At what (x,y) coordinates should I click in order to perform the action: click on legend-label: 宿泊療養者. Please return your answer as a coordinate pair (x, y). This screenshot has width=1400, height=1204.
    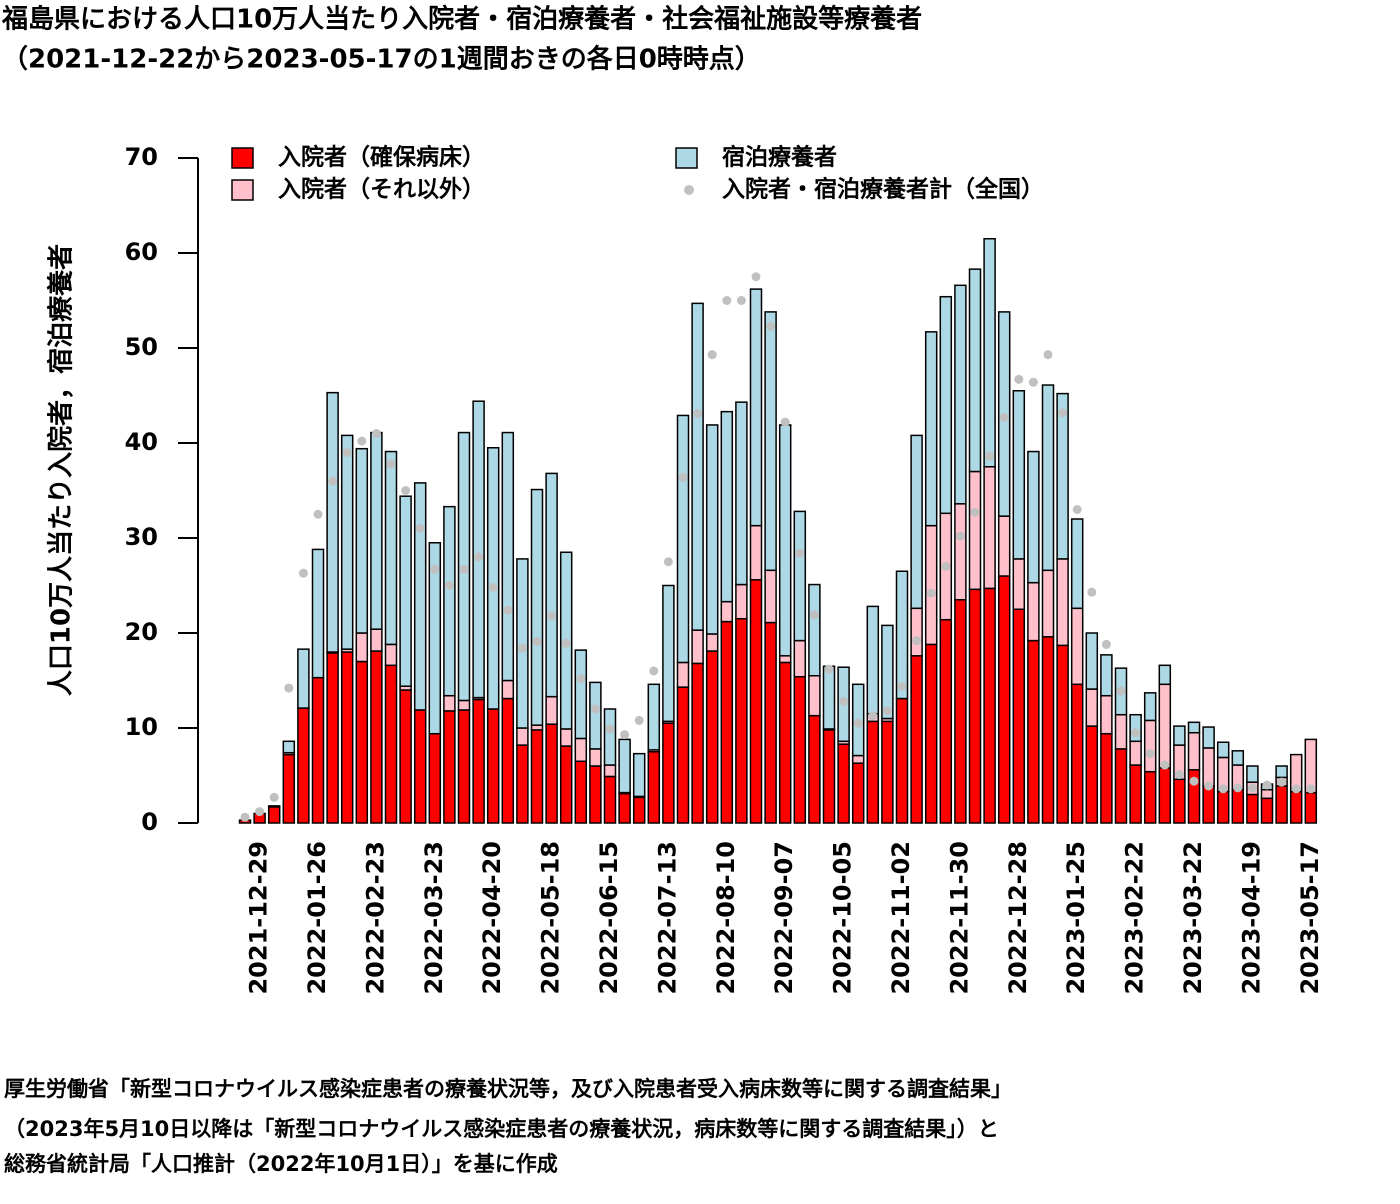
    Looking at the image, I should click on (779, 157).